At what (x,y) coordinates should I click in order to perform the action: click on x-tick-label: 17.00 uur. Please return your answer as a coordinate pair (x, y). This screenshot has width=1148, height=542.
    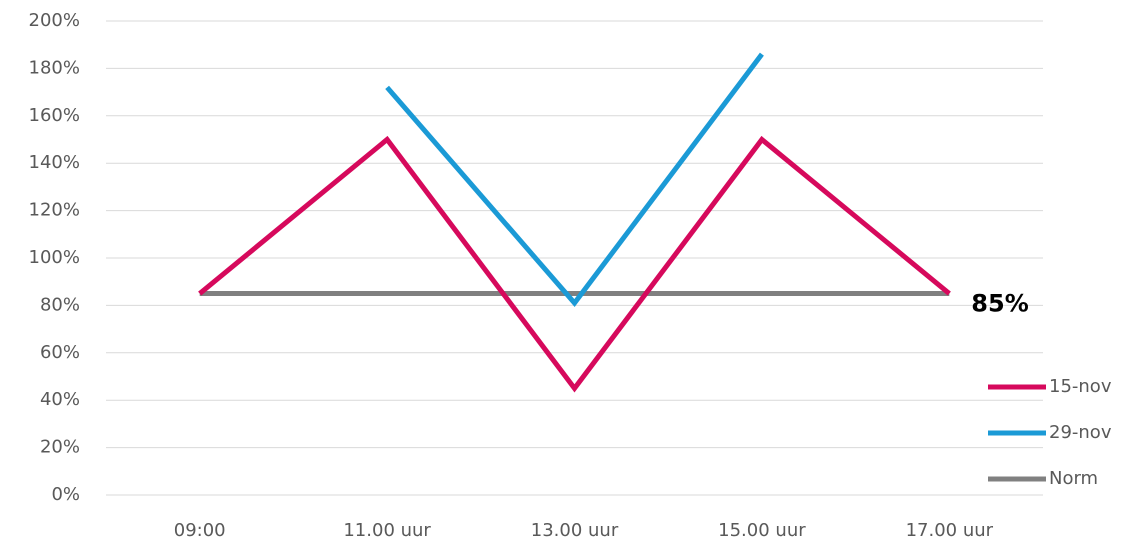
    Looking at the image, I should click on (950, 530).